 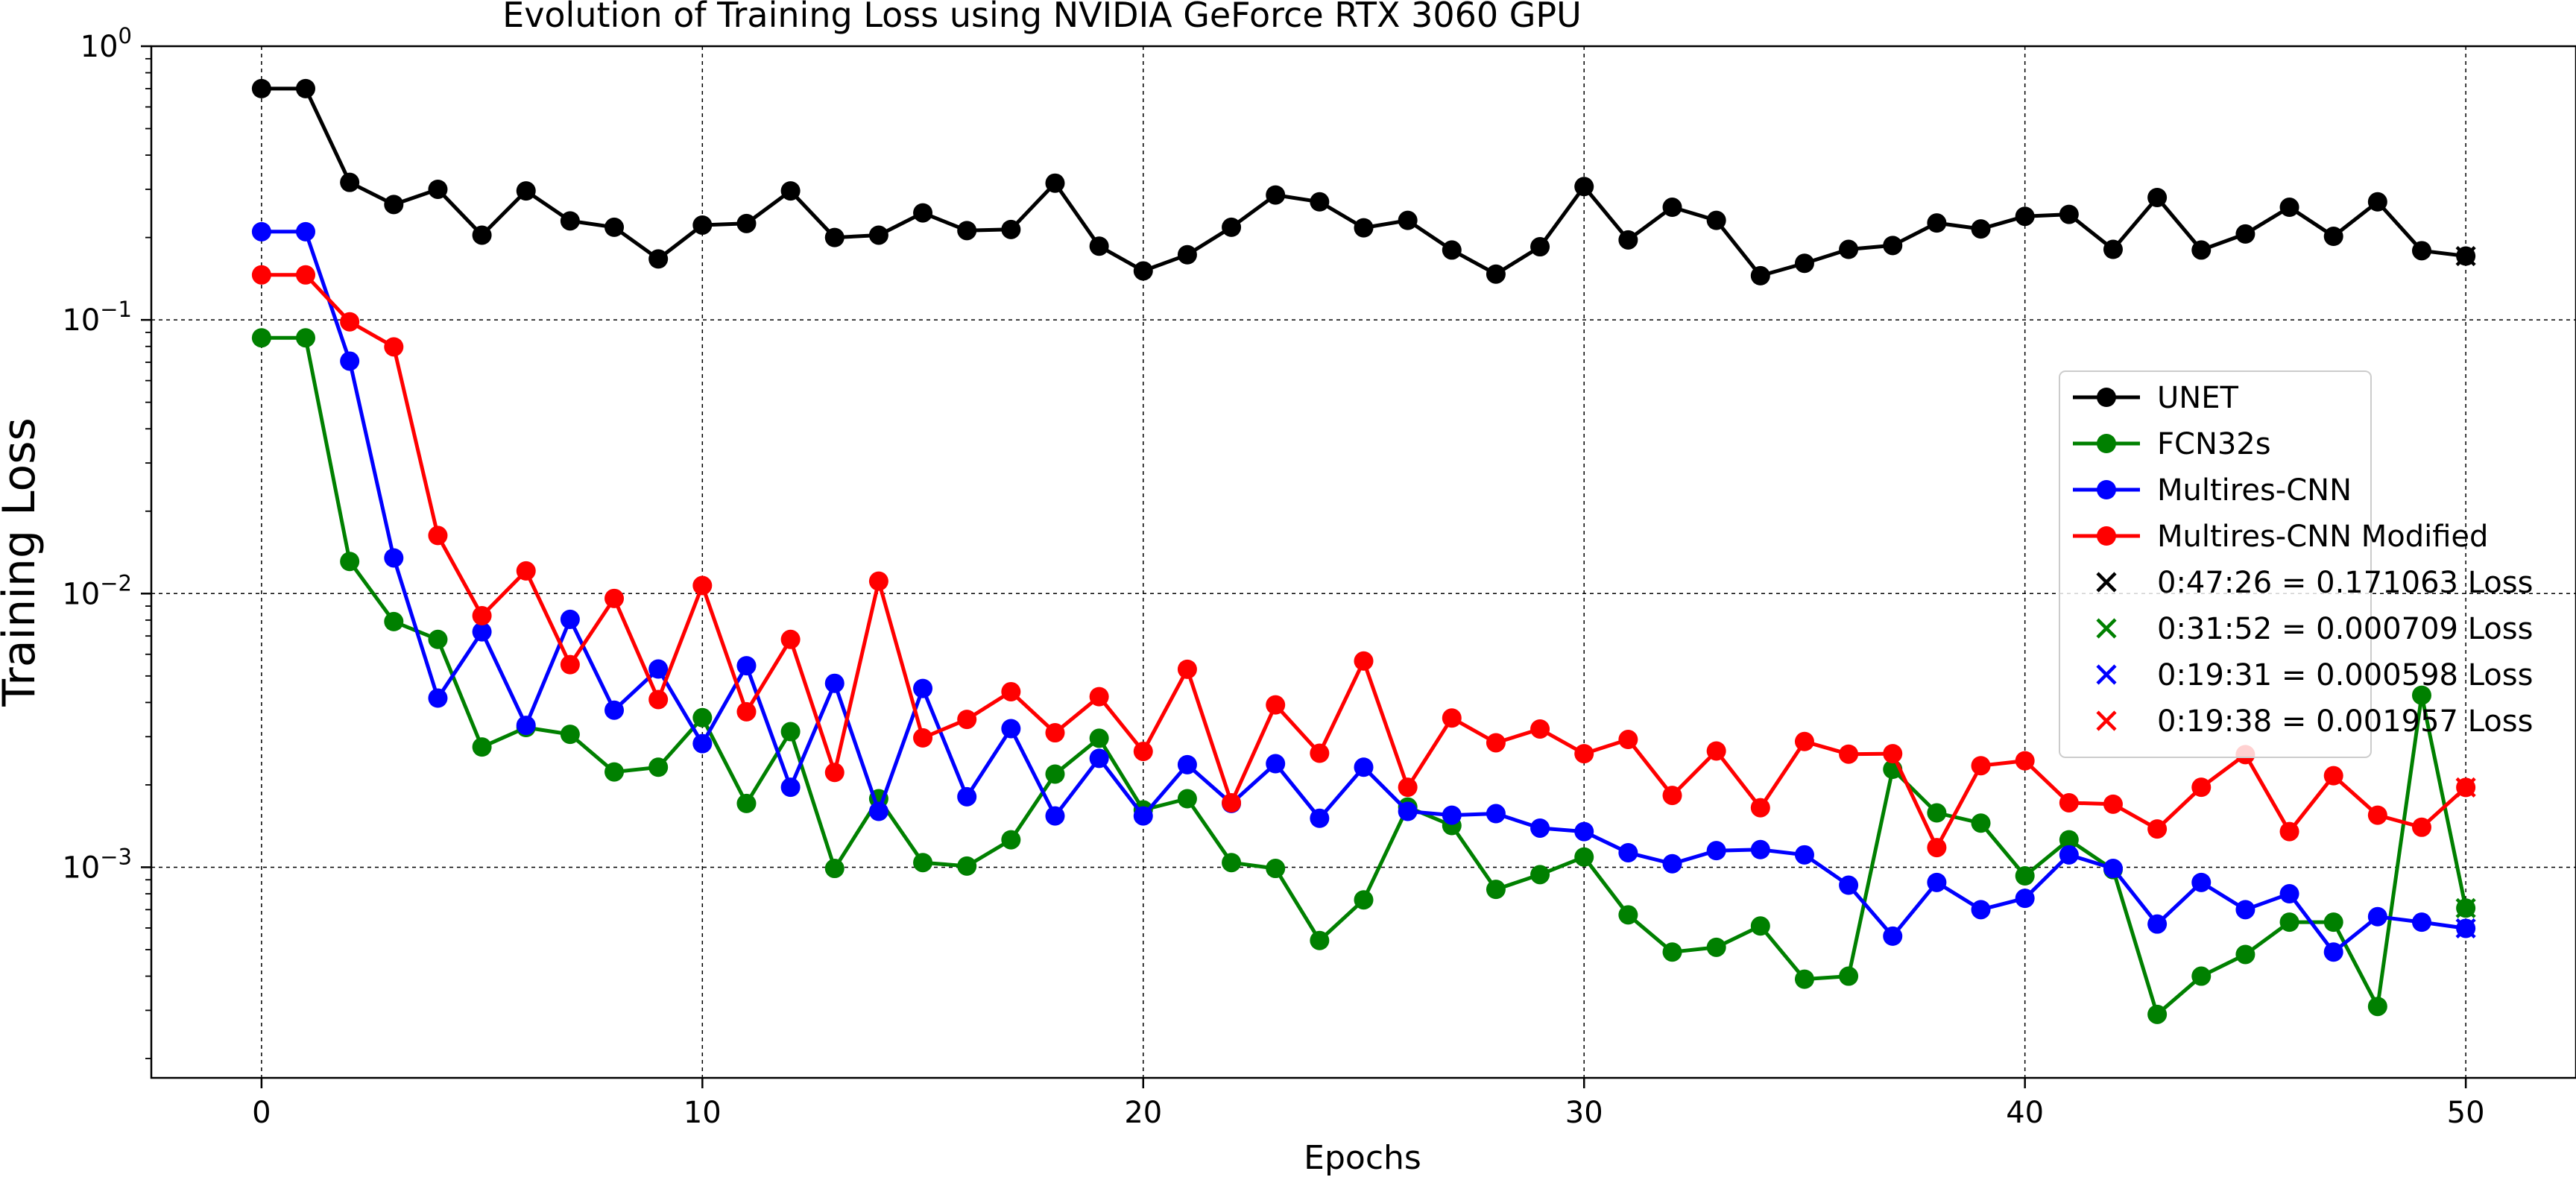 What do you see at coordinates (2345, 629) in the screenshot?
I see `legend-label: 0:31:52 = 0.000709 Loss` at bounding box center [2345, 629].